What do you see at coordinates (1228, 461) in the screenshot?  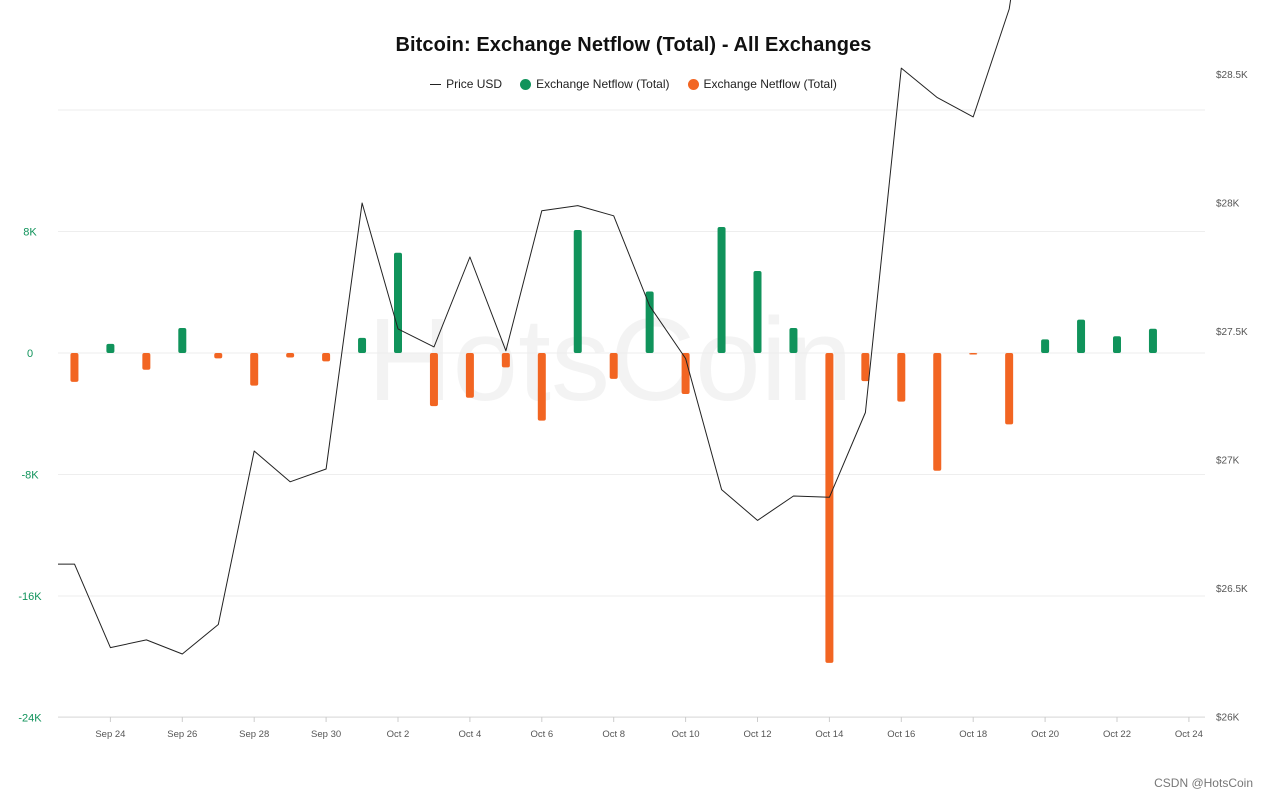 I see `right-axis-tick-label: $27K` at bounding box center [1228, 461].